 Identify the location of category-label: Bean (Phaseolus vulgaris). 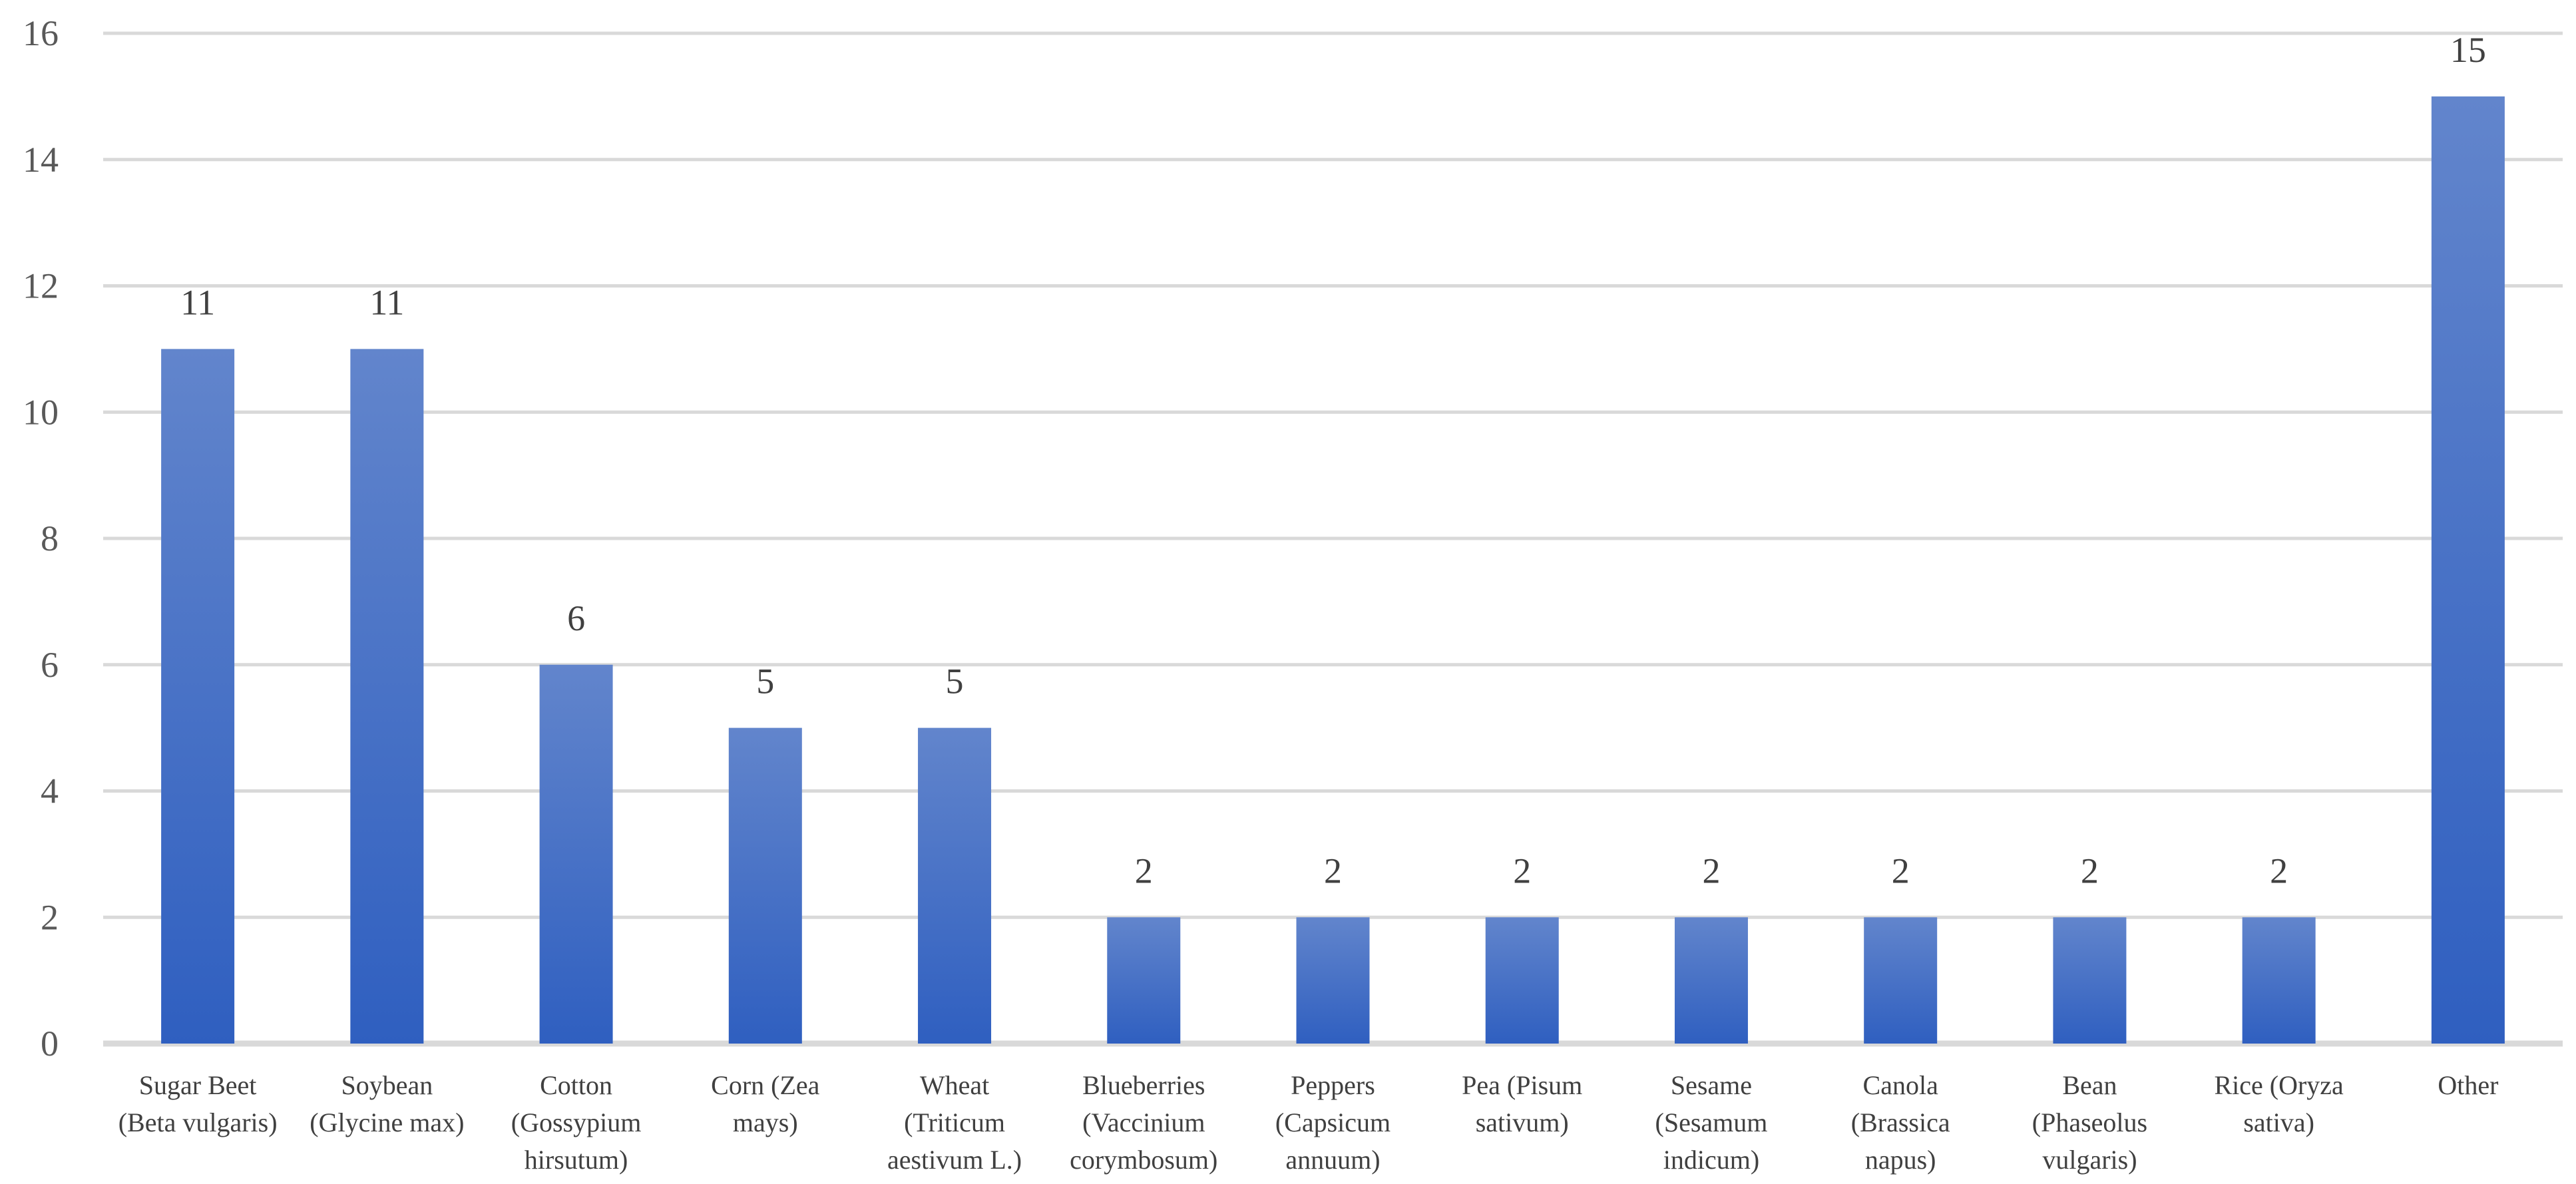
(2089, 1122).